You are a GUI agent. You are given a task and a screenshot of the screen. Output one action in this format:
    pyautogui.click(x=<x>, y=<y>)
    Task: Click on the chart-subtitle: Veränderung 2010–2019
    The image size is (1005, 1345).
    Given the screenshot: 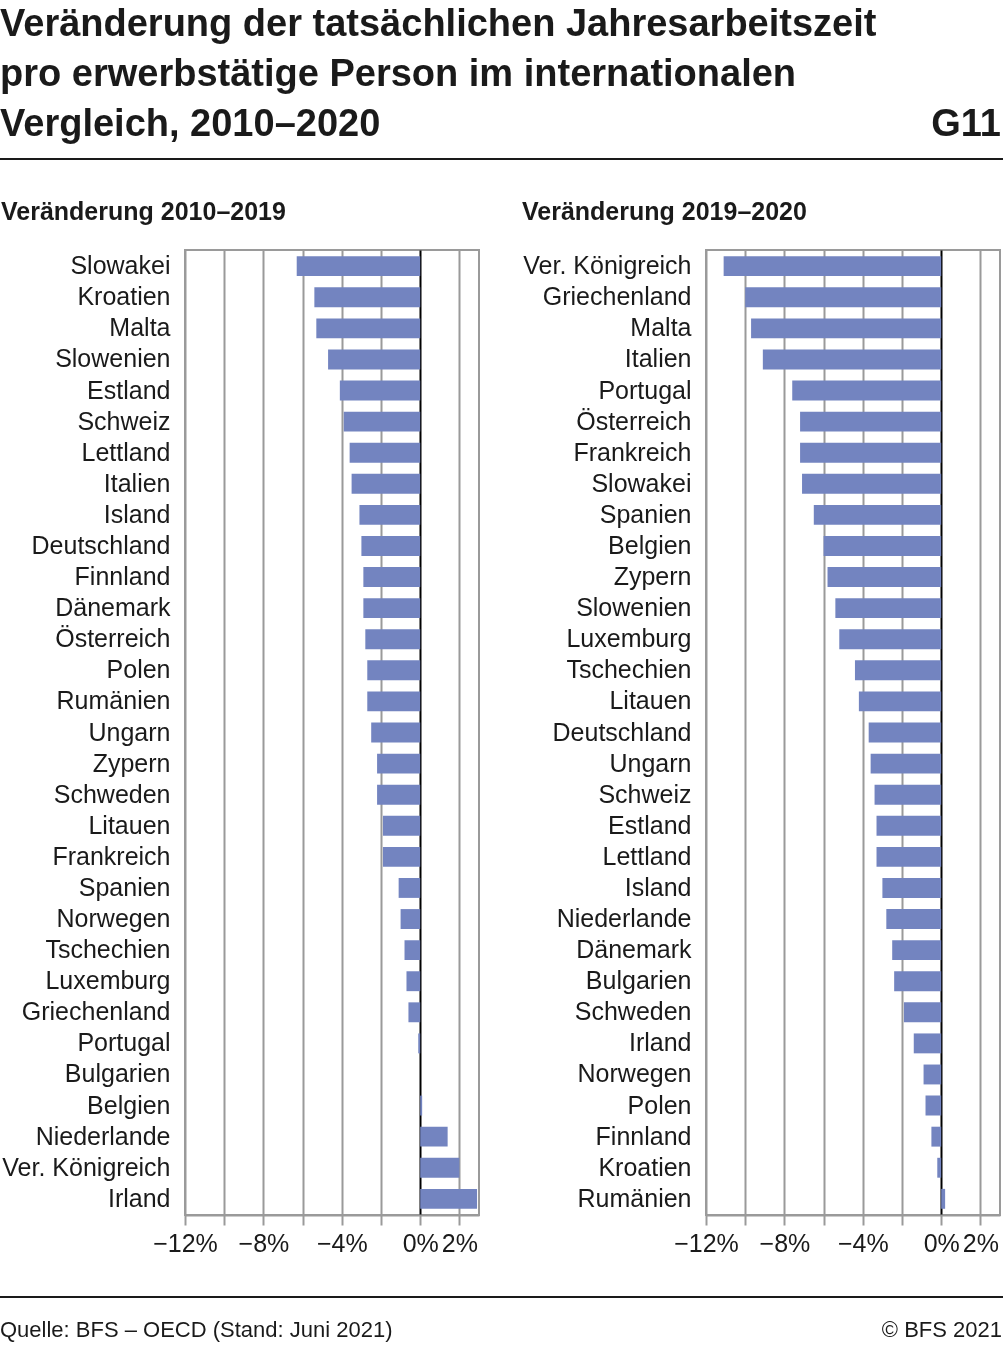 What is the action you would take?
    pyautogui.click(x=143, y=211)
    